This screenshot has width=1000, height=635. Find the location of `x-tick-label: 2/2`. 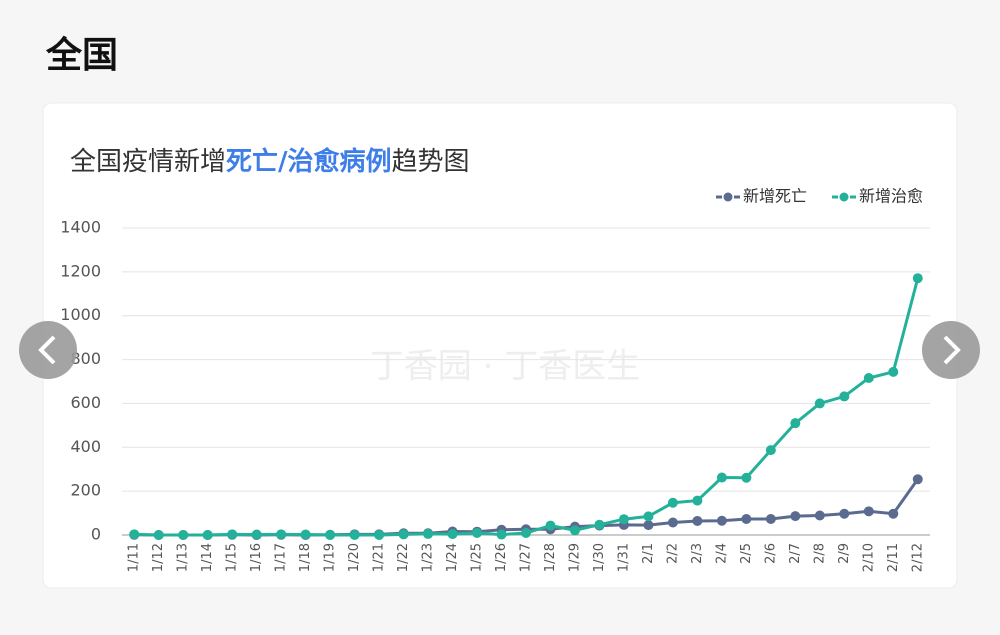

x-tick-label: 2/2 is located at coordinates (672, 553).